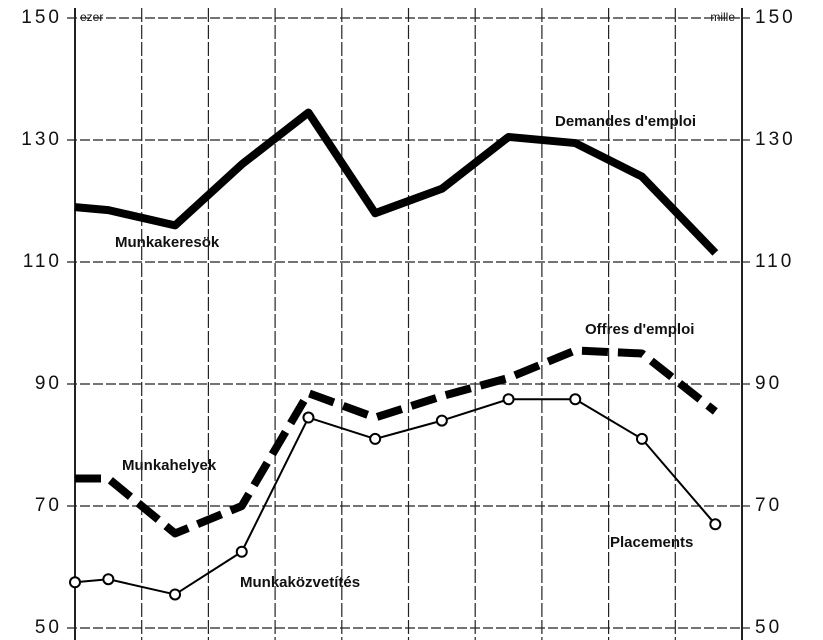 The height and width of the screenshot is (640, 823). Describe the element at coordinates (91, 17) in the screenshot. I see `unit-left: ezer` at that location.